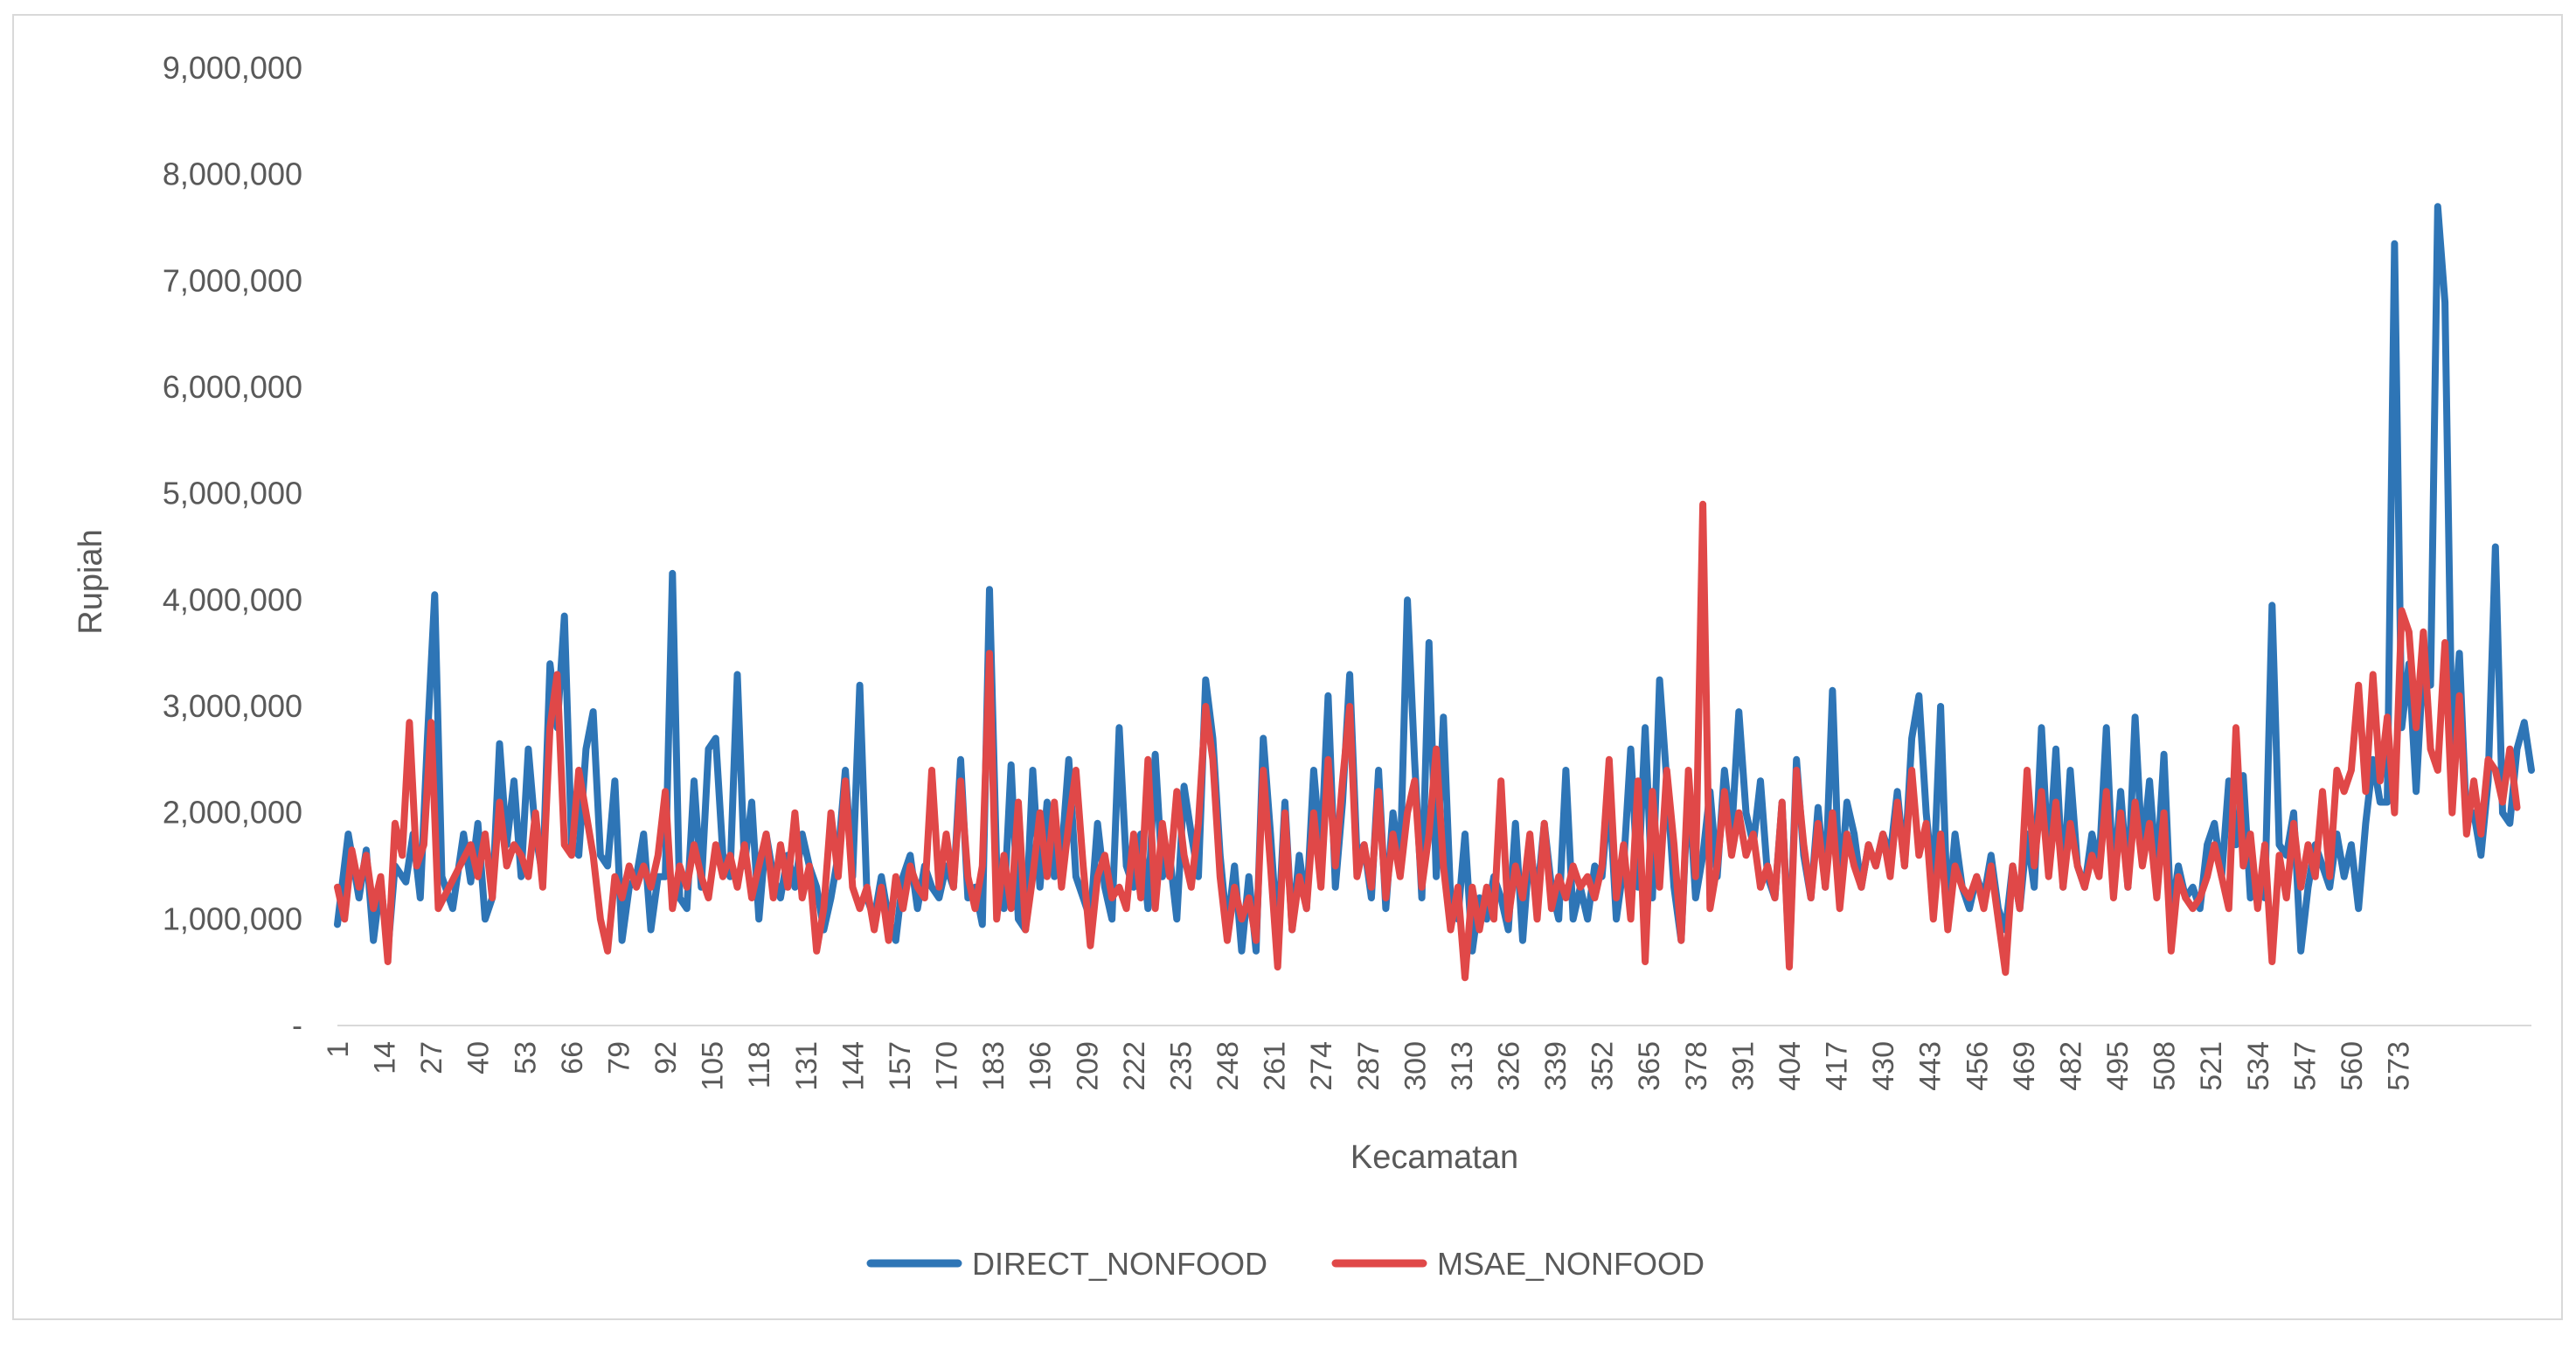 Image resolution: width=2576 pixels, height=1349 pixels. Describe the element at coordinates (1321, 1066) in the screenshot. I see `x-tick-label: 274` at that location.